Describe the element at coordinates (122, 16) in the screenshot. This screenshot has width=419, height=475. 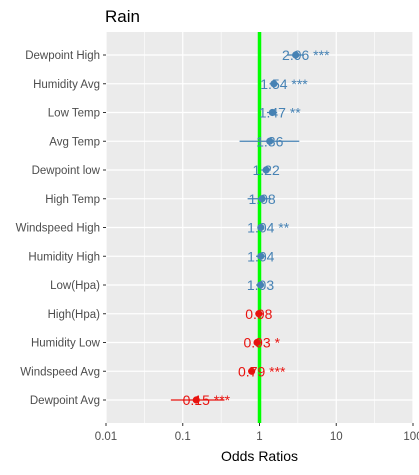
I see `chart-title: Rain` at that location.